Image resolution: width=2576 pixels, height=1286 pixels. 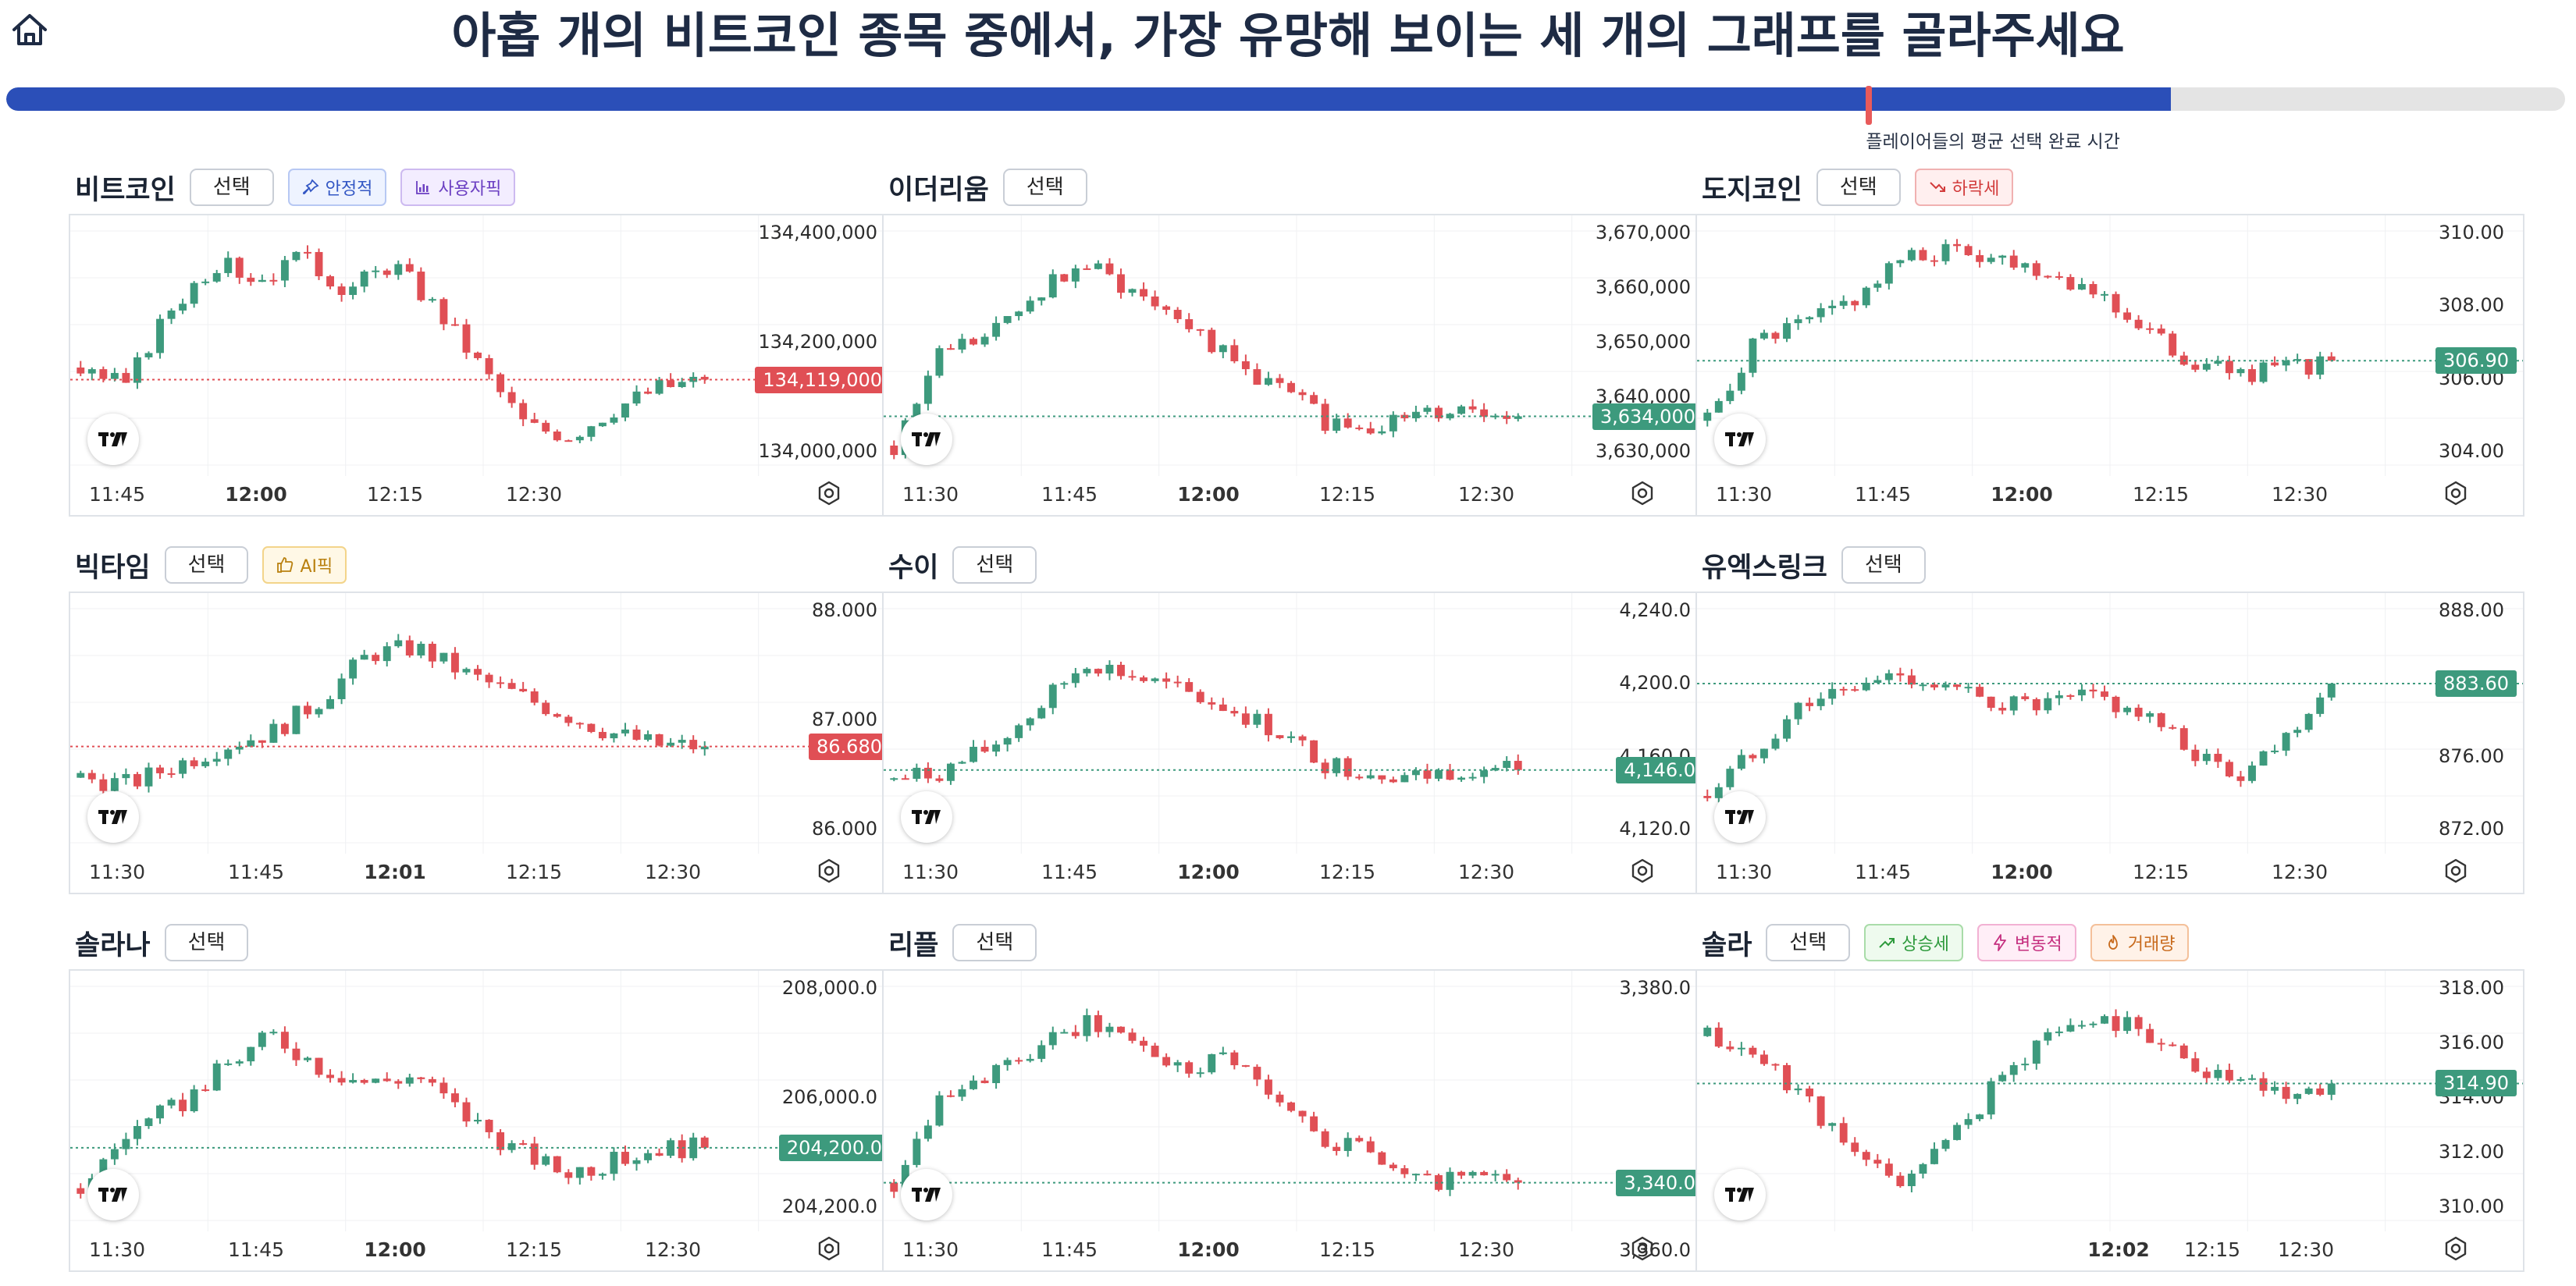 I want to click on tag-badge: AI픽, so click(x=304, y=565).